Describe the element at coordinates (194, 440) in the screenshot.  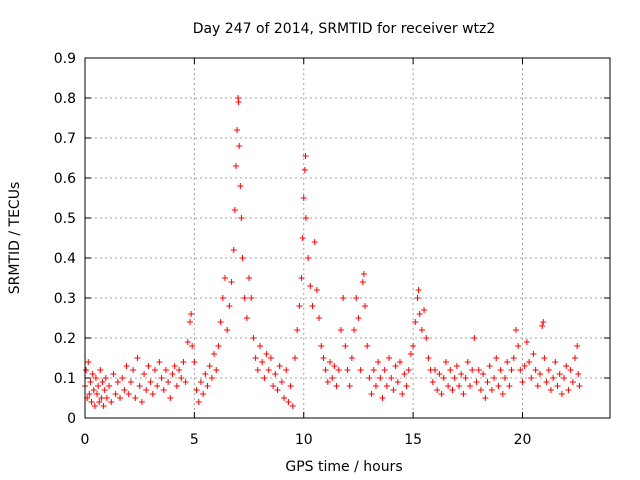
I see `x-tick-label: 5` at that location.